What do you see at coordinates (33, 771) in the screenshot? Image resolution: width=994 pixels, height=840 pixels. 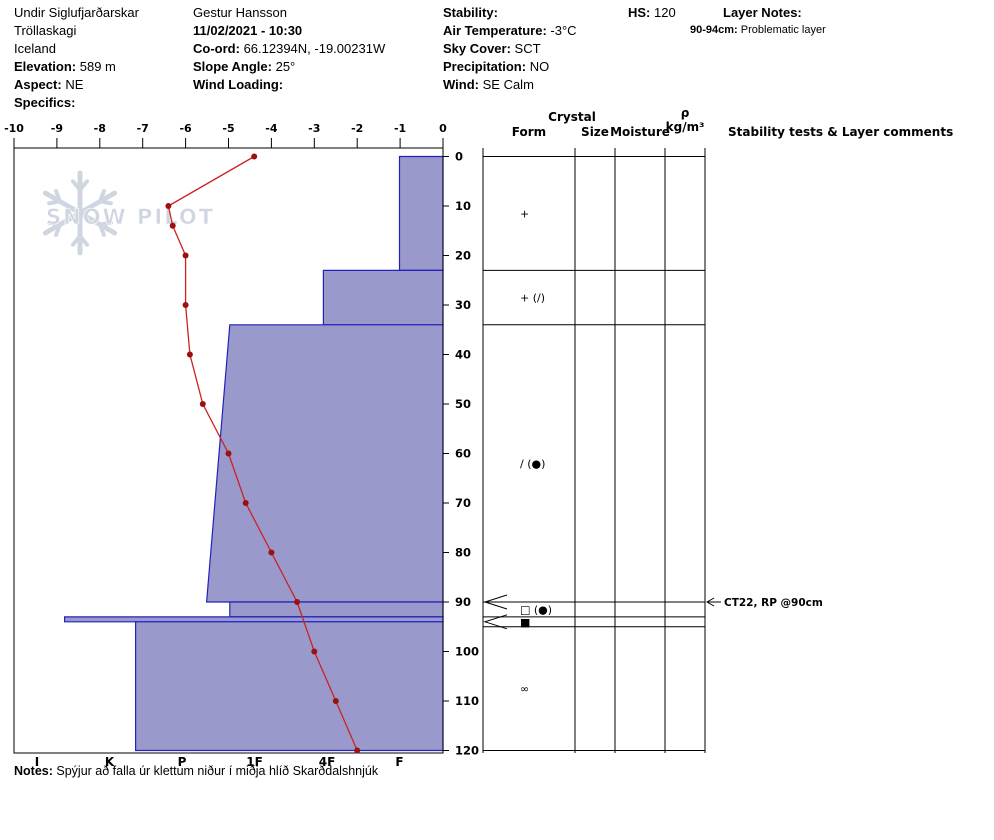 I see `notes-label: Notes:` at bounding box center [33, 771].